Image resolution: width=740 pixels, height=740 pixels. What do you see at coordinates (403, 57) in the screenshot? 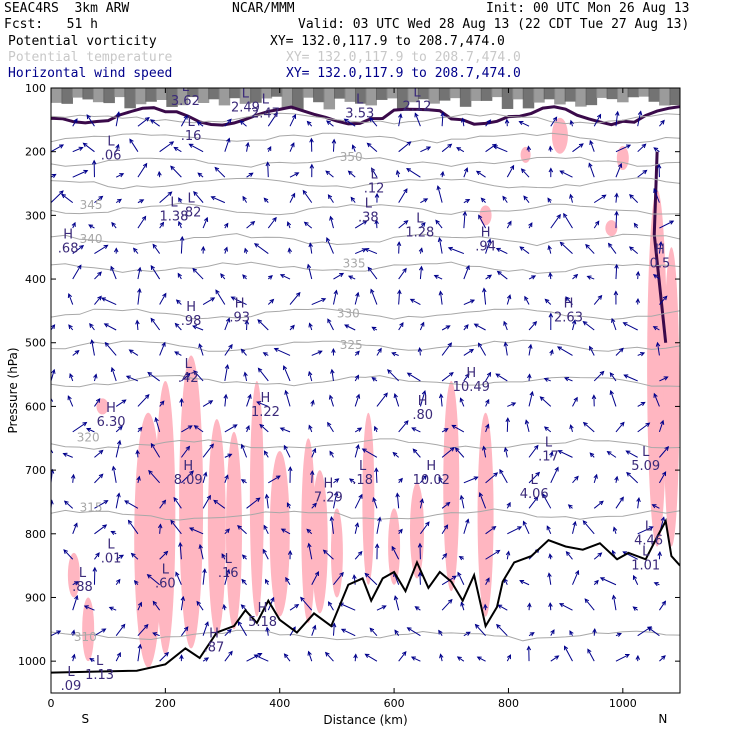
I see `legend-theta-xy: XY= 132.0,117.9 to 208.7,474.0` at bounding box center [403, 57].